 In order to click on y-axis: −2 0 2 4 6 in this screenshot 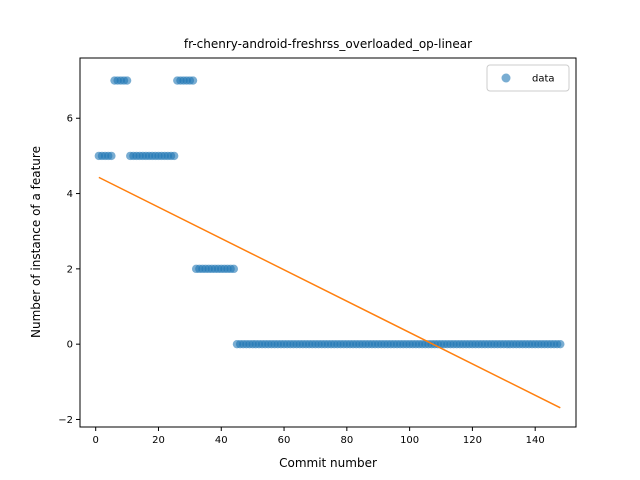, I will do `click(69, 270)`.